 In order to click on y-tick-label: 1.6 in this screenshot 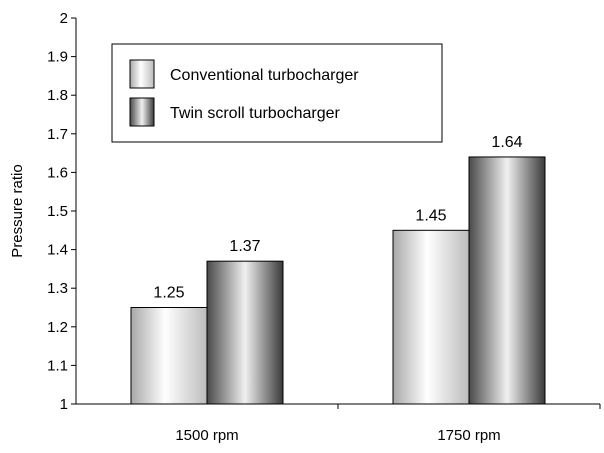, I will do `click(57, 172)`.